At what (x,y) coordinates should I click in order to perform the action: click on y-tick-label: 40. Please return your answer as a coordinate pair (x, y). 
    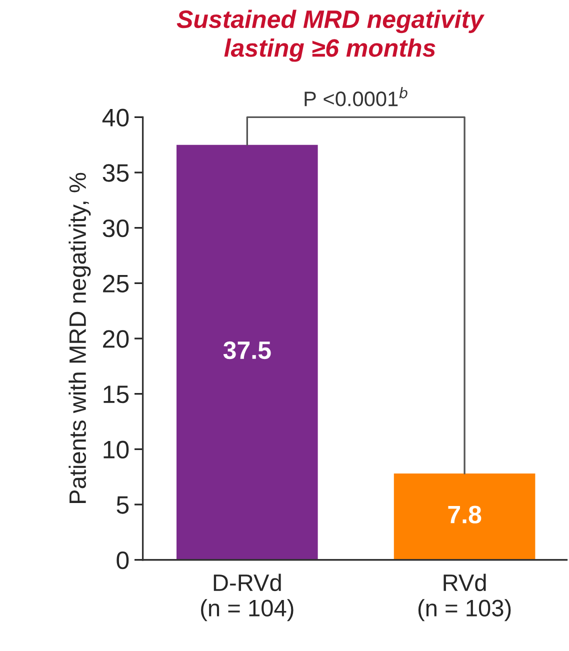
    Looking at the image, I should click on (115, 117).